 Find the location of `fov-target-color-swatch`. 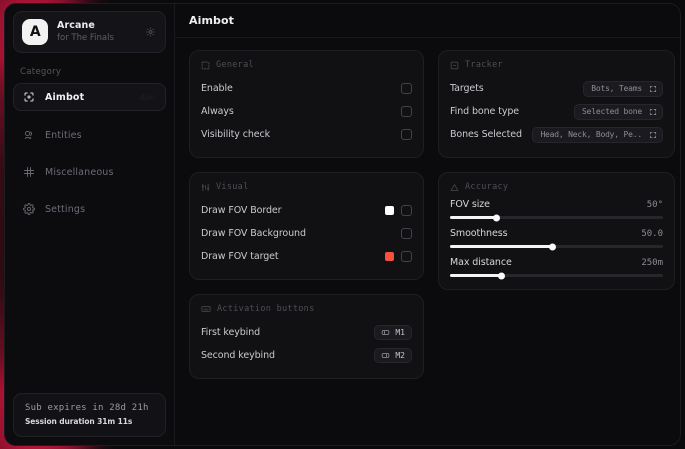

fov-target-color-swatch is located at coordinates (389, 256).